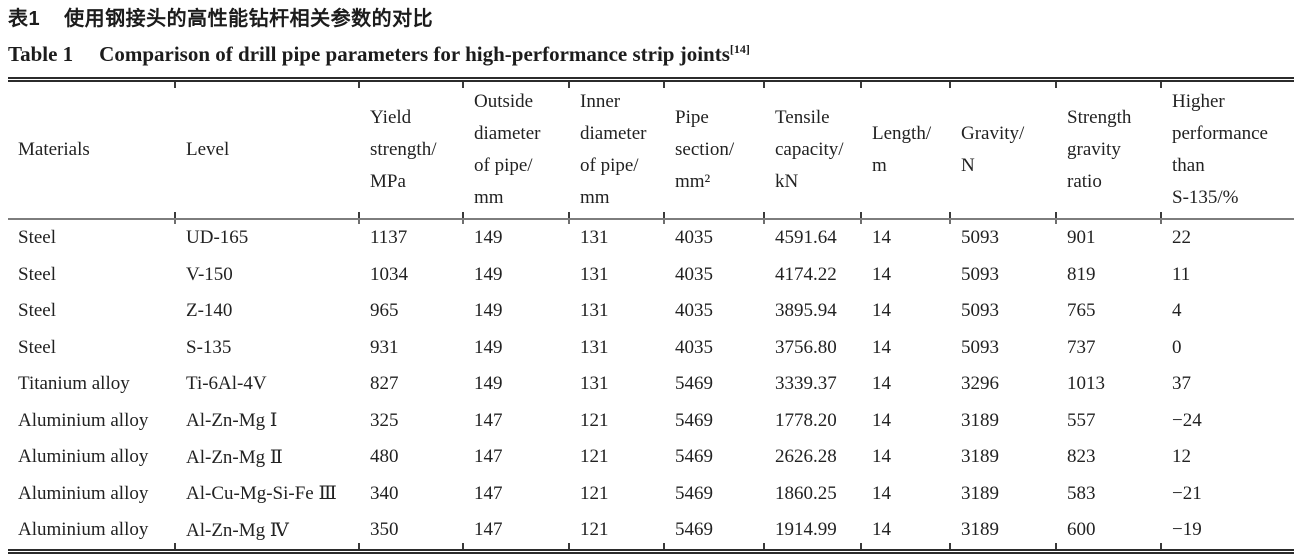 The height and width of the screenshot is (558, 1301). Describe the element at coordinates (24, 19) in the screenshot. I see `table-number-chinese: 表1` at that location.